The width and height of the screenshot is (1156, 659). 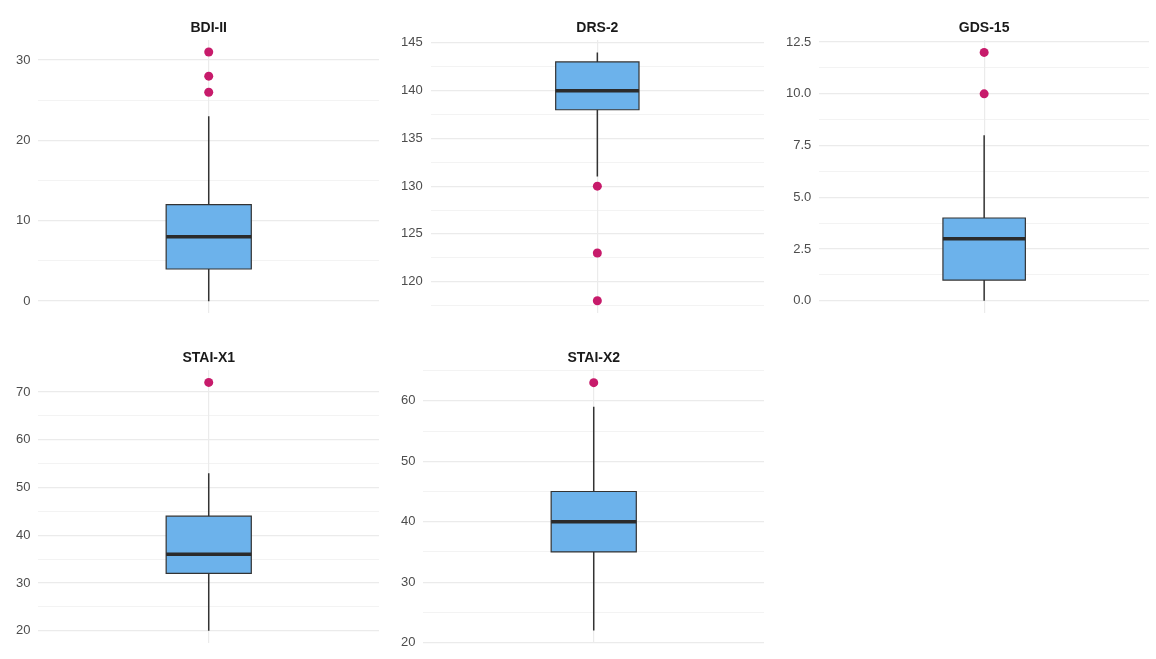 What do you see at coordinates (411, 281) in the screenshot?
I see `y-tick-label: 120` at bounding box center [411, 281].